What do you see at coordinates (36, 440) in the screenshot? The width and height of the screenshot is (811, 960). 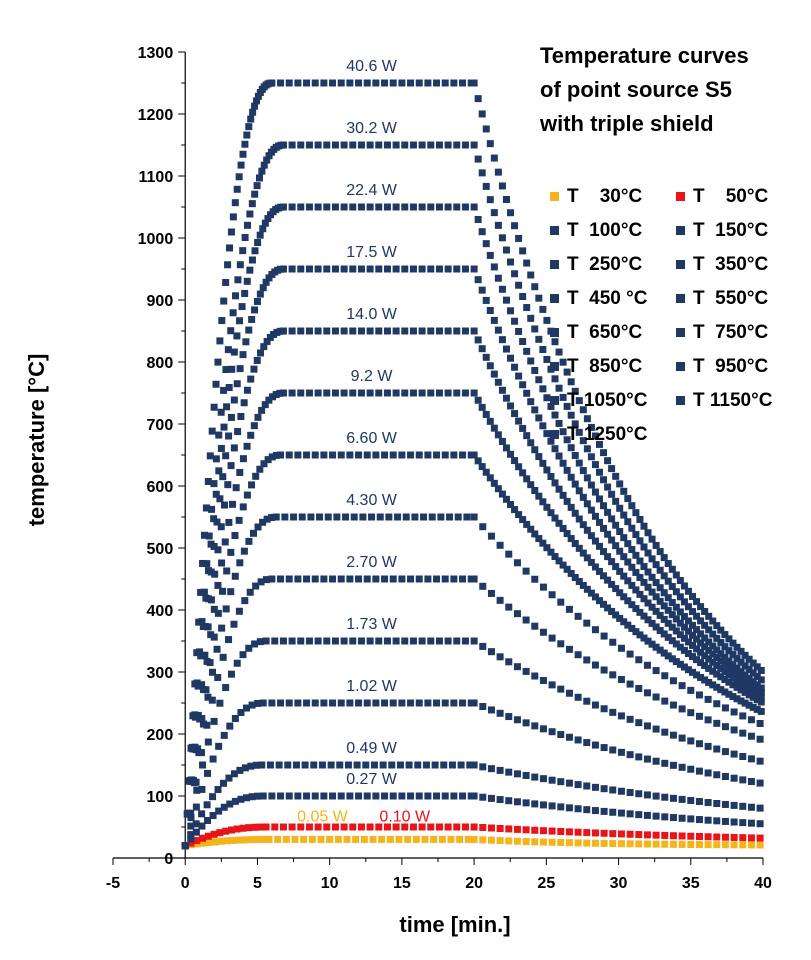 I see `y-axis-title: temperature [°C]` at bounding box center [36, 440].